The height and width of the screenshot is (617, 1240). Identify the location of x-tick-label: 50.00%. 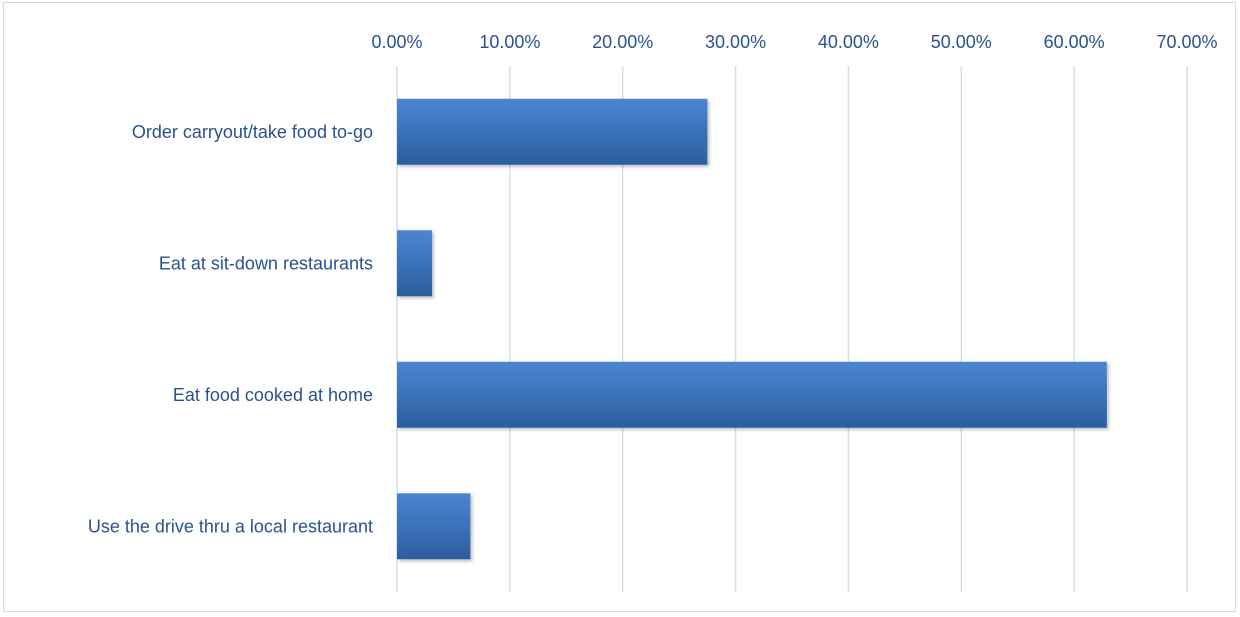
(961, 42).